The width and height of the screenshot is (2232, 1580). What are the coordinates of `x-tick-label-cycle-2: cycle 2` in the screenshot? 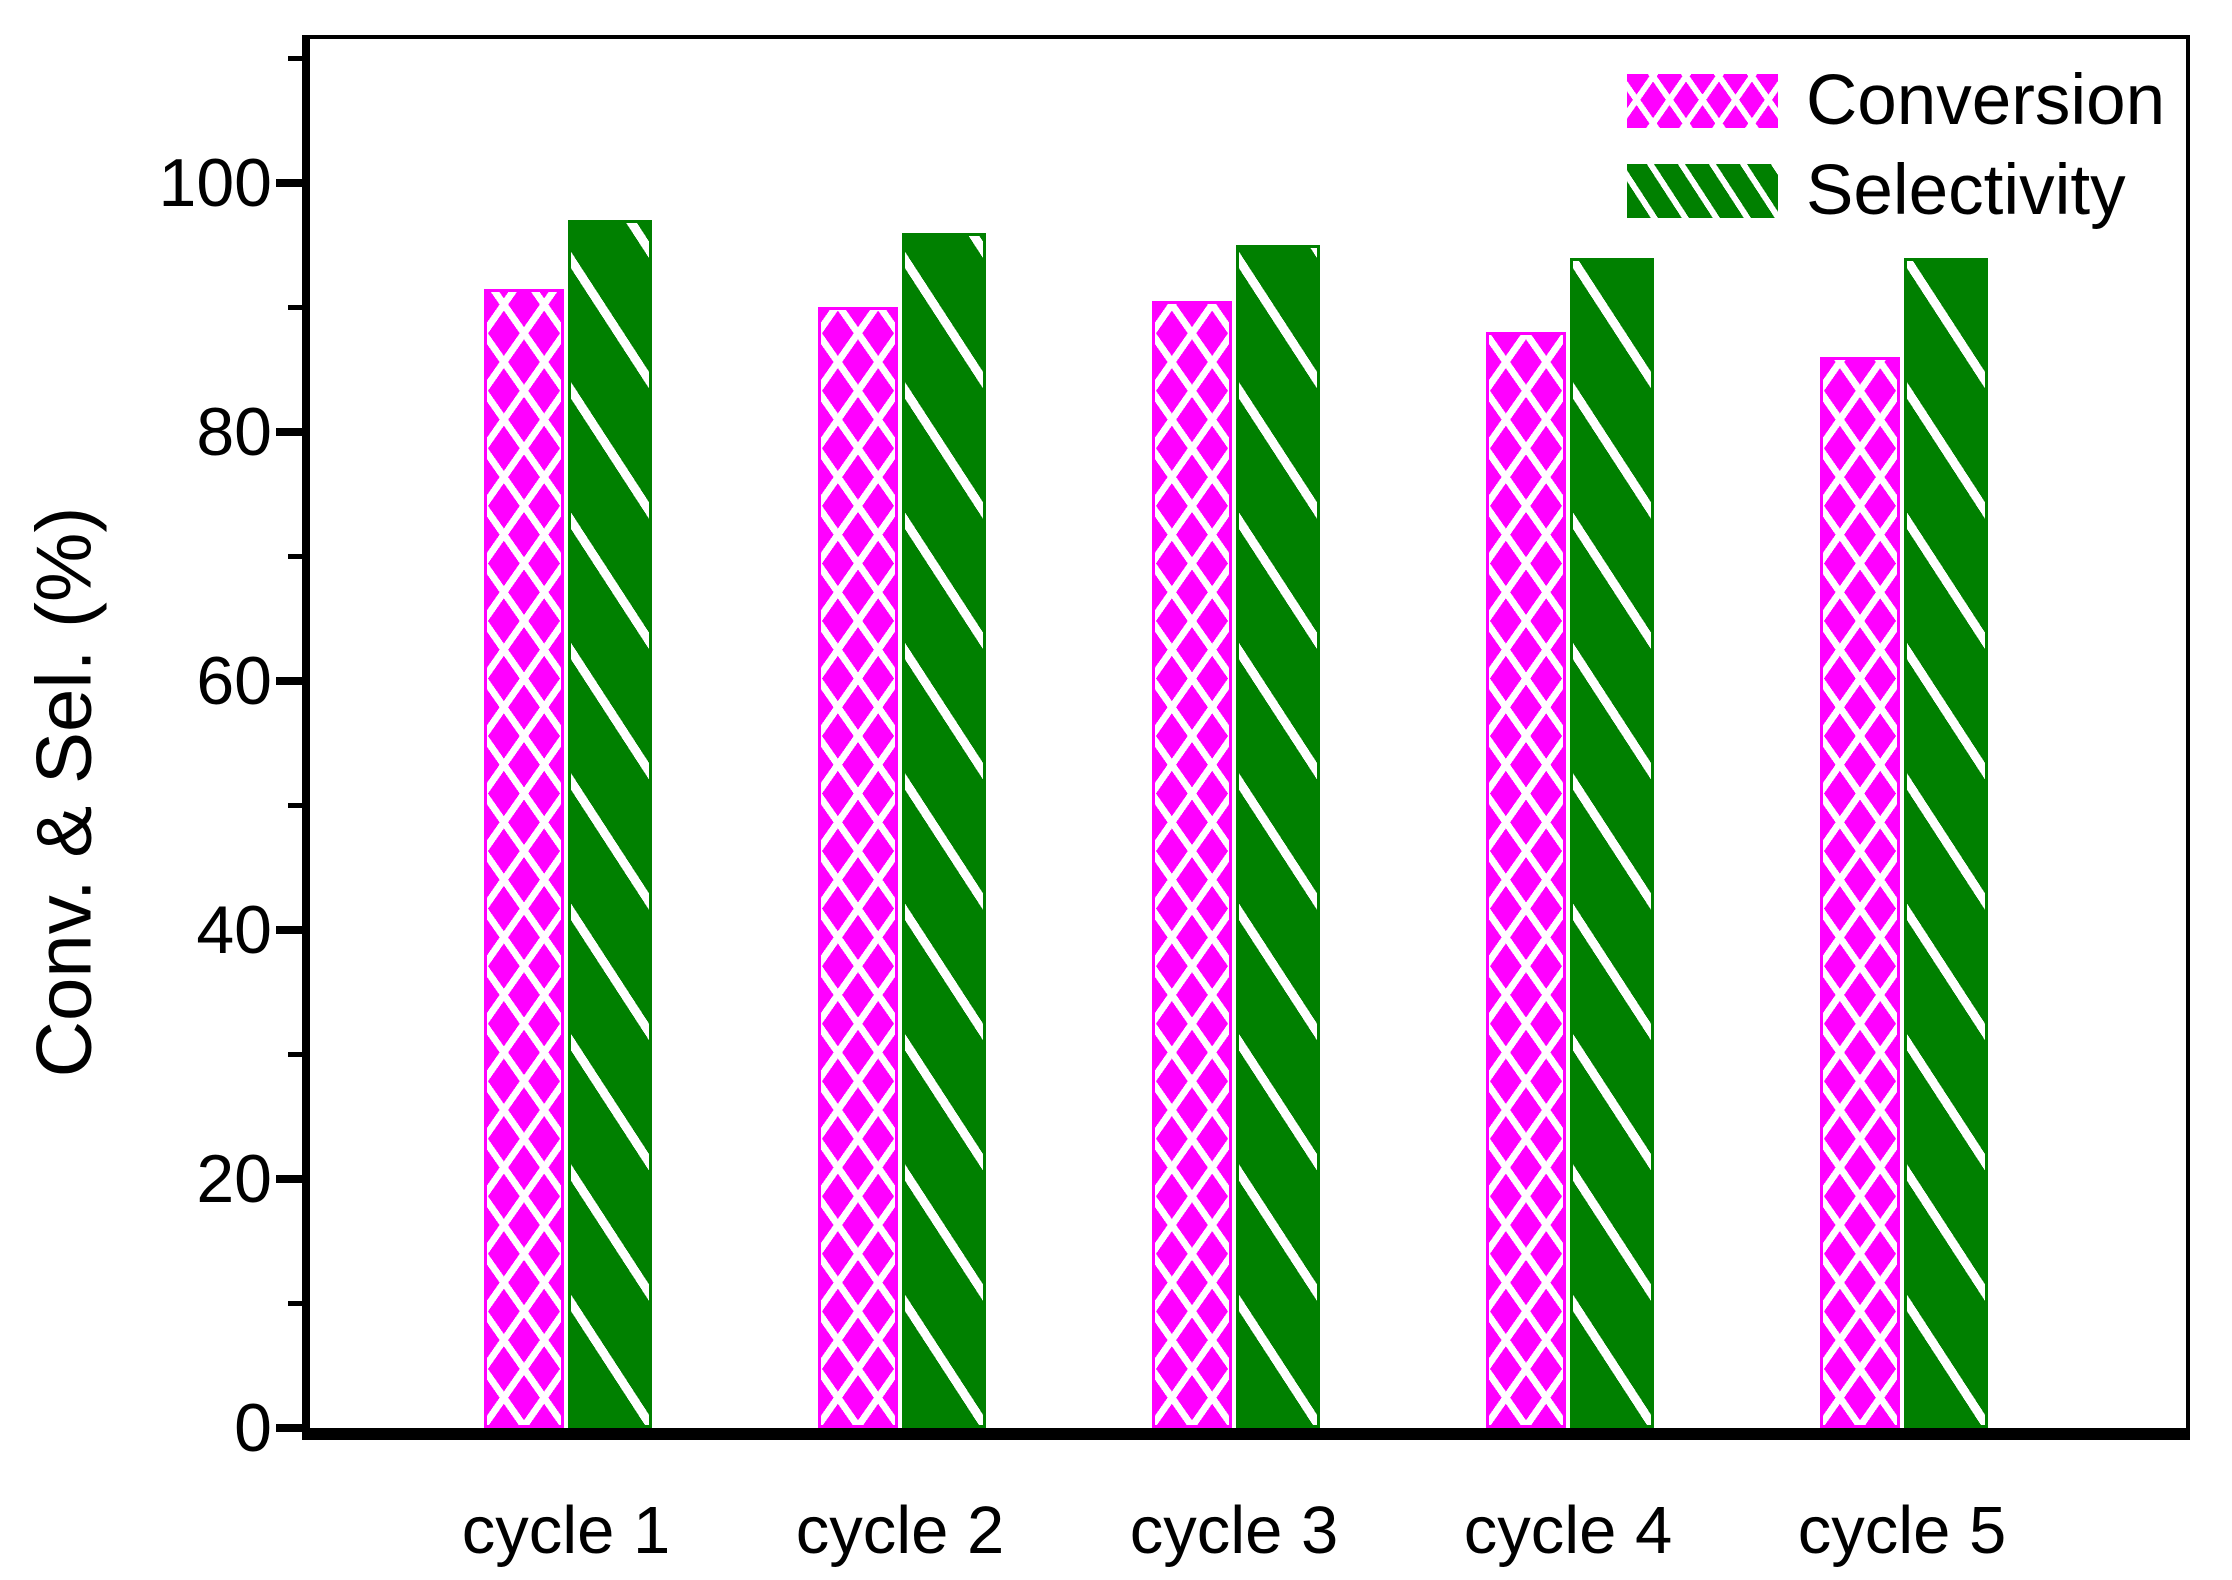 It's located at (900, 1530).